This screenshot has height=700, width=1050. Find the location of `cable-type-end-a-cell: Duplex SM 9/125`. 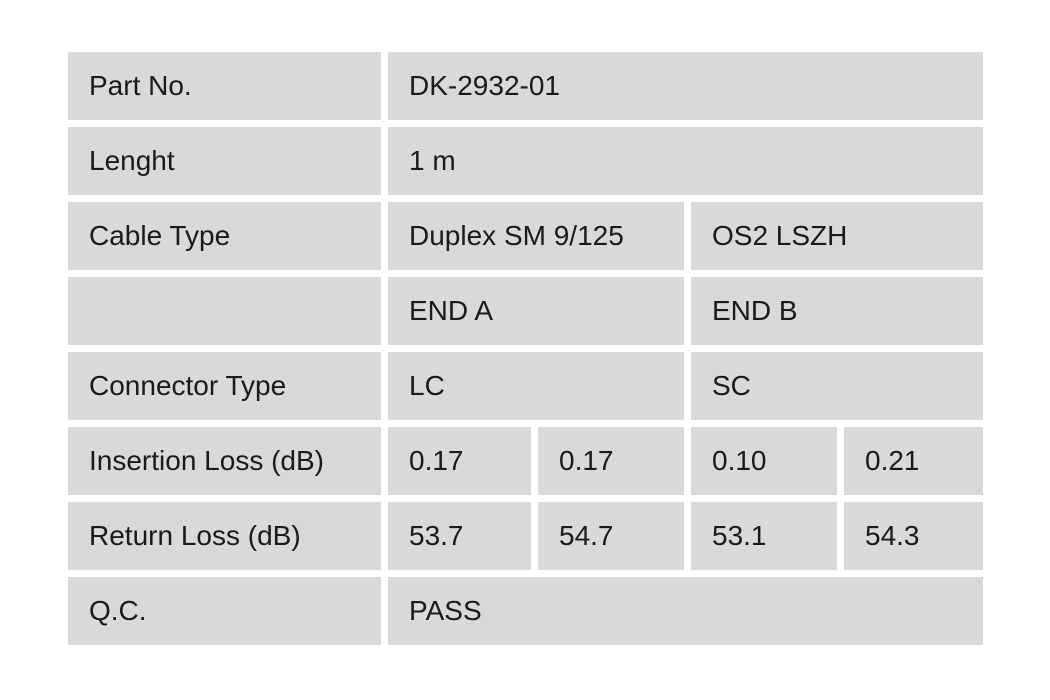

cable-type-end-a-cell: Duplex SM 9/125 is located at coordinates (536, 236).